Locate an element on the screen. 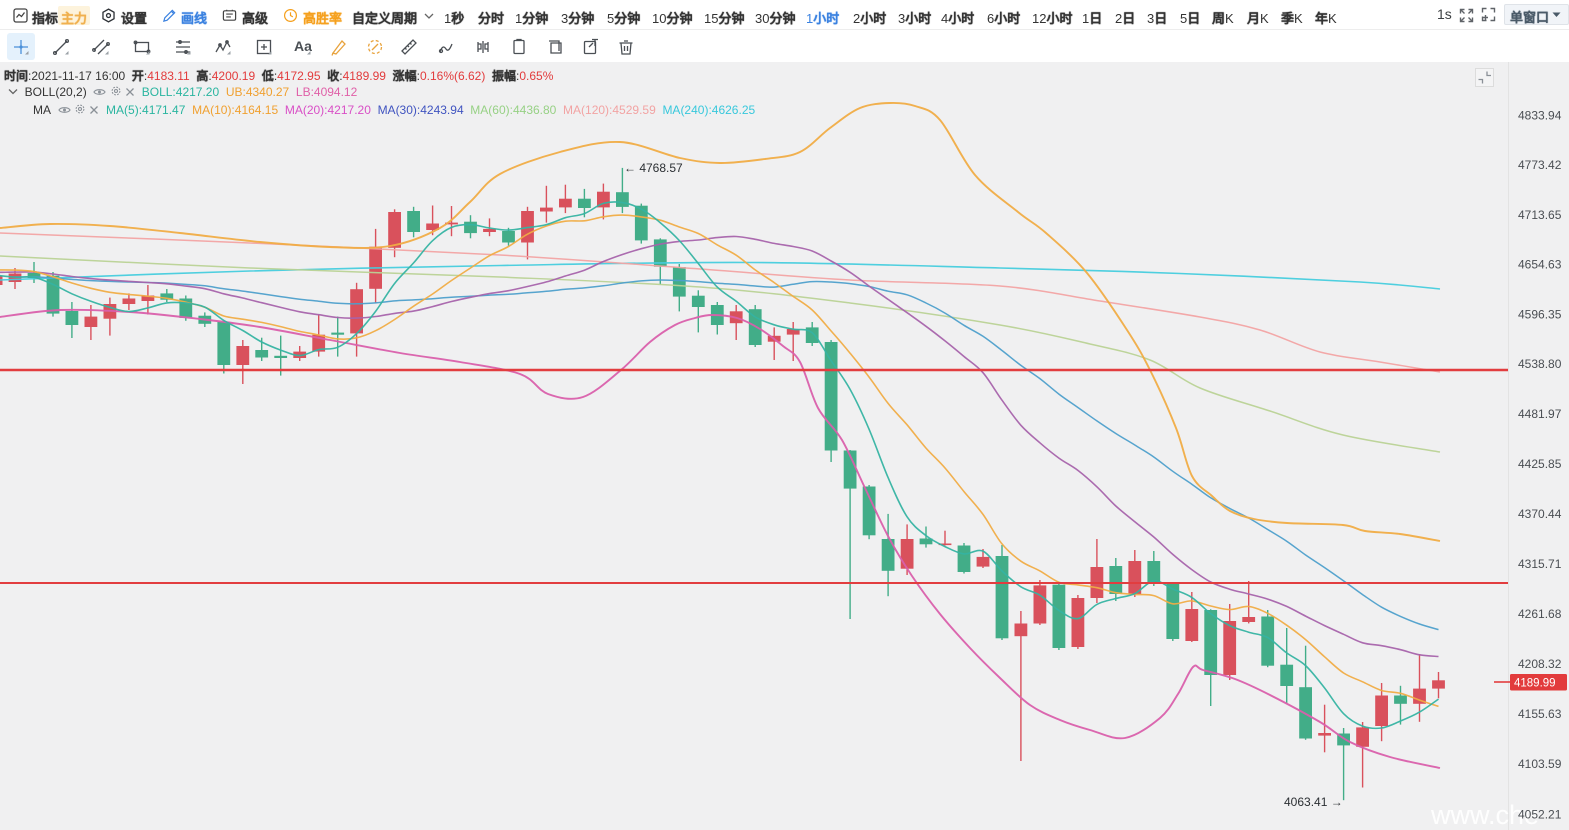 This screenshot has width=1569, height=830. svg-text: www.che is located at coordinates (1484, 815).